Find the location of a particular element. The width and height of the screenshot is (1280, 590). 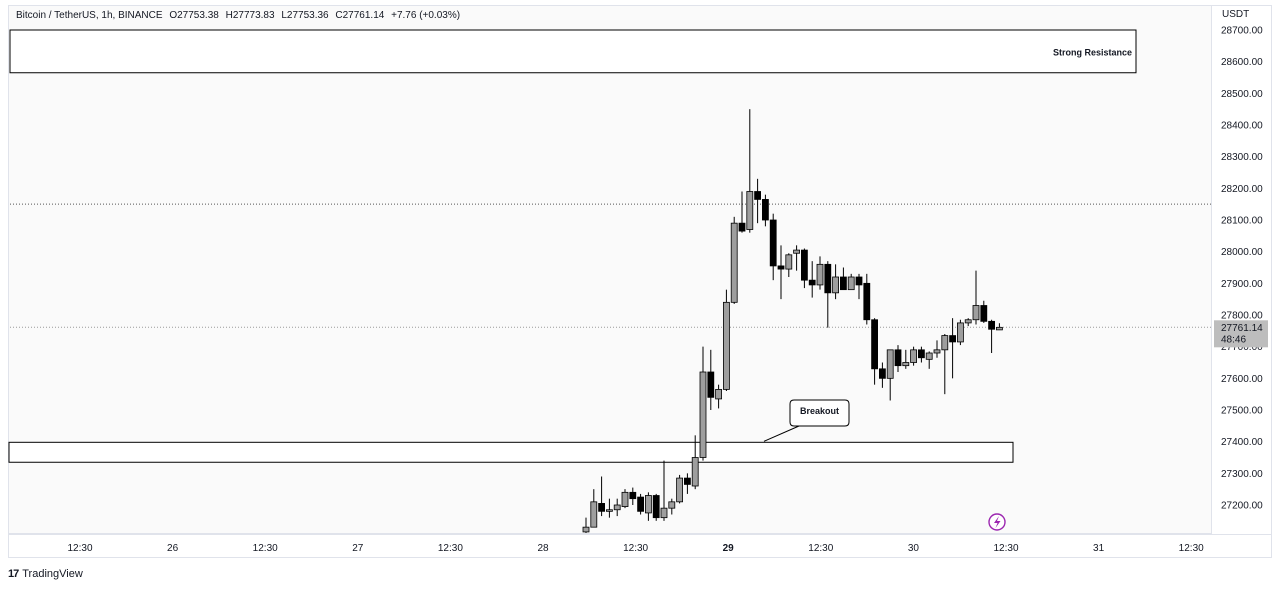

x-tick-label: 29 is located at coordinates (729, 548).